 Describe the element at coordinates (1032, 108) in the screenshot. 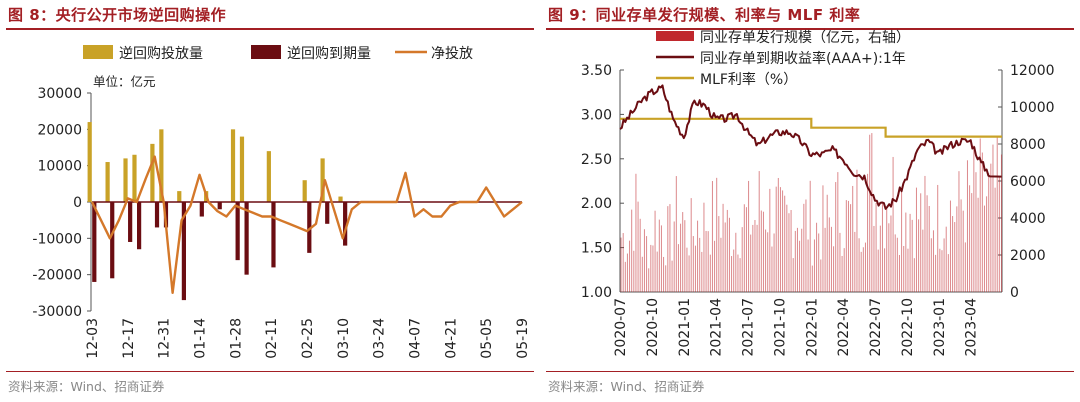

I see `y-right-tick-label: 10000` at that location.